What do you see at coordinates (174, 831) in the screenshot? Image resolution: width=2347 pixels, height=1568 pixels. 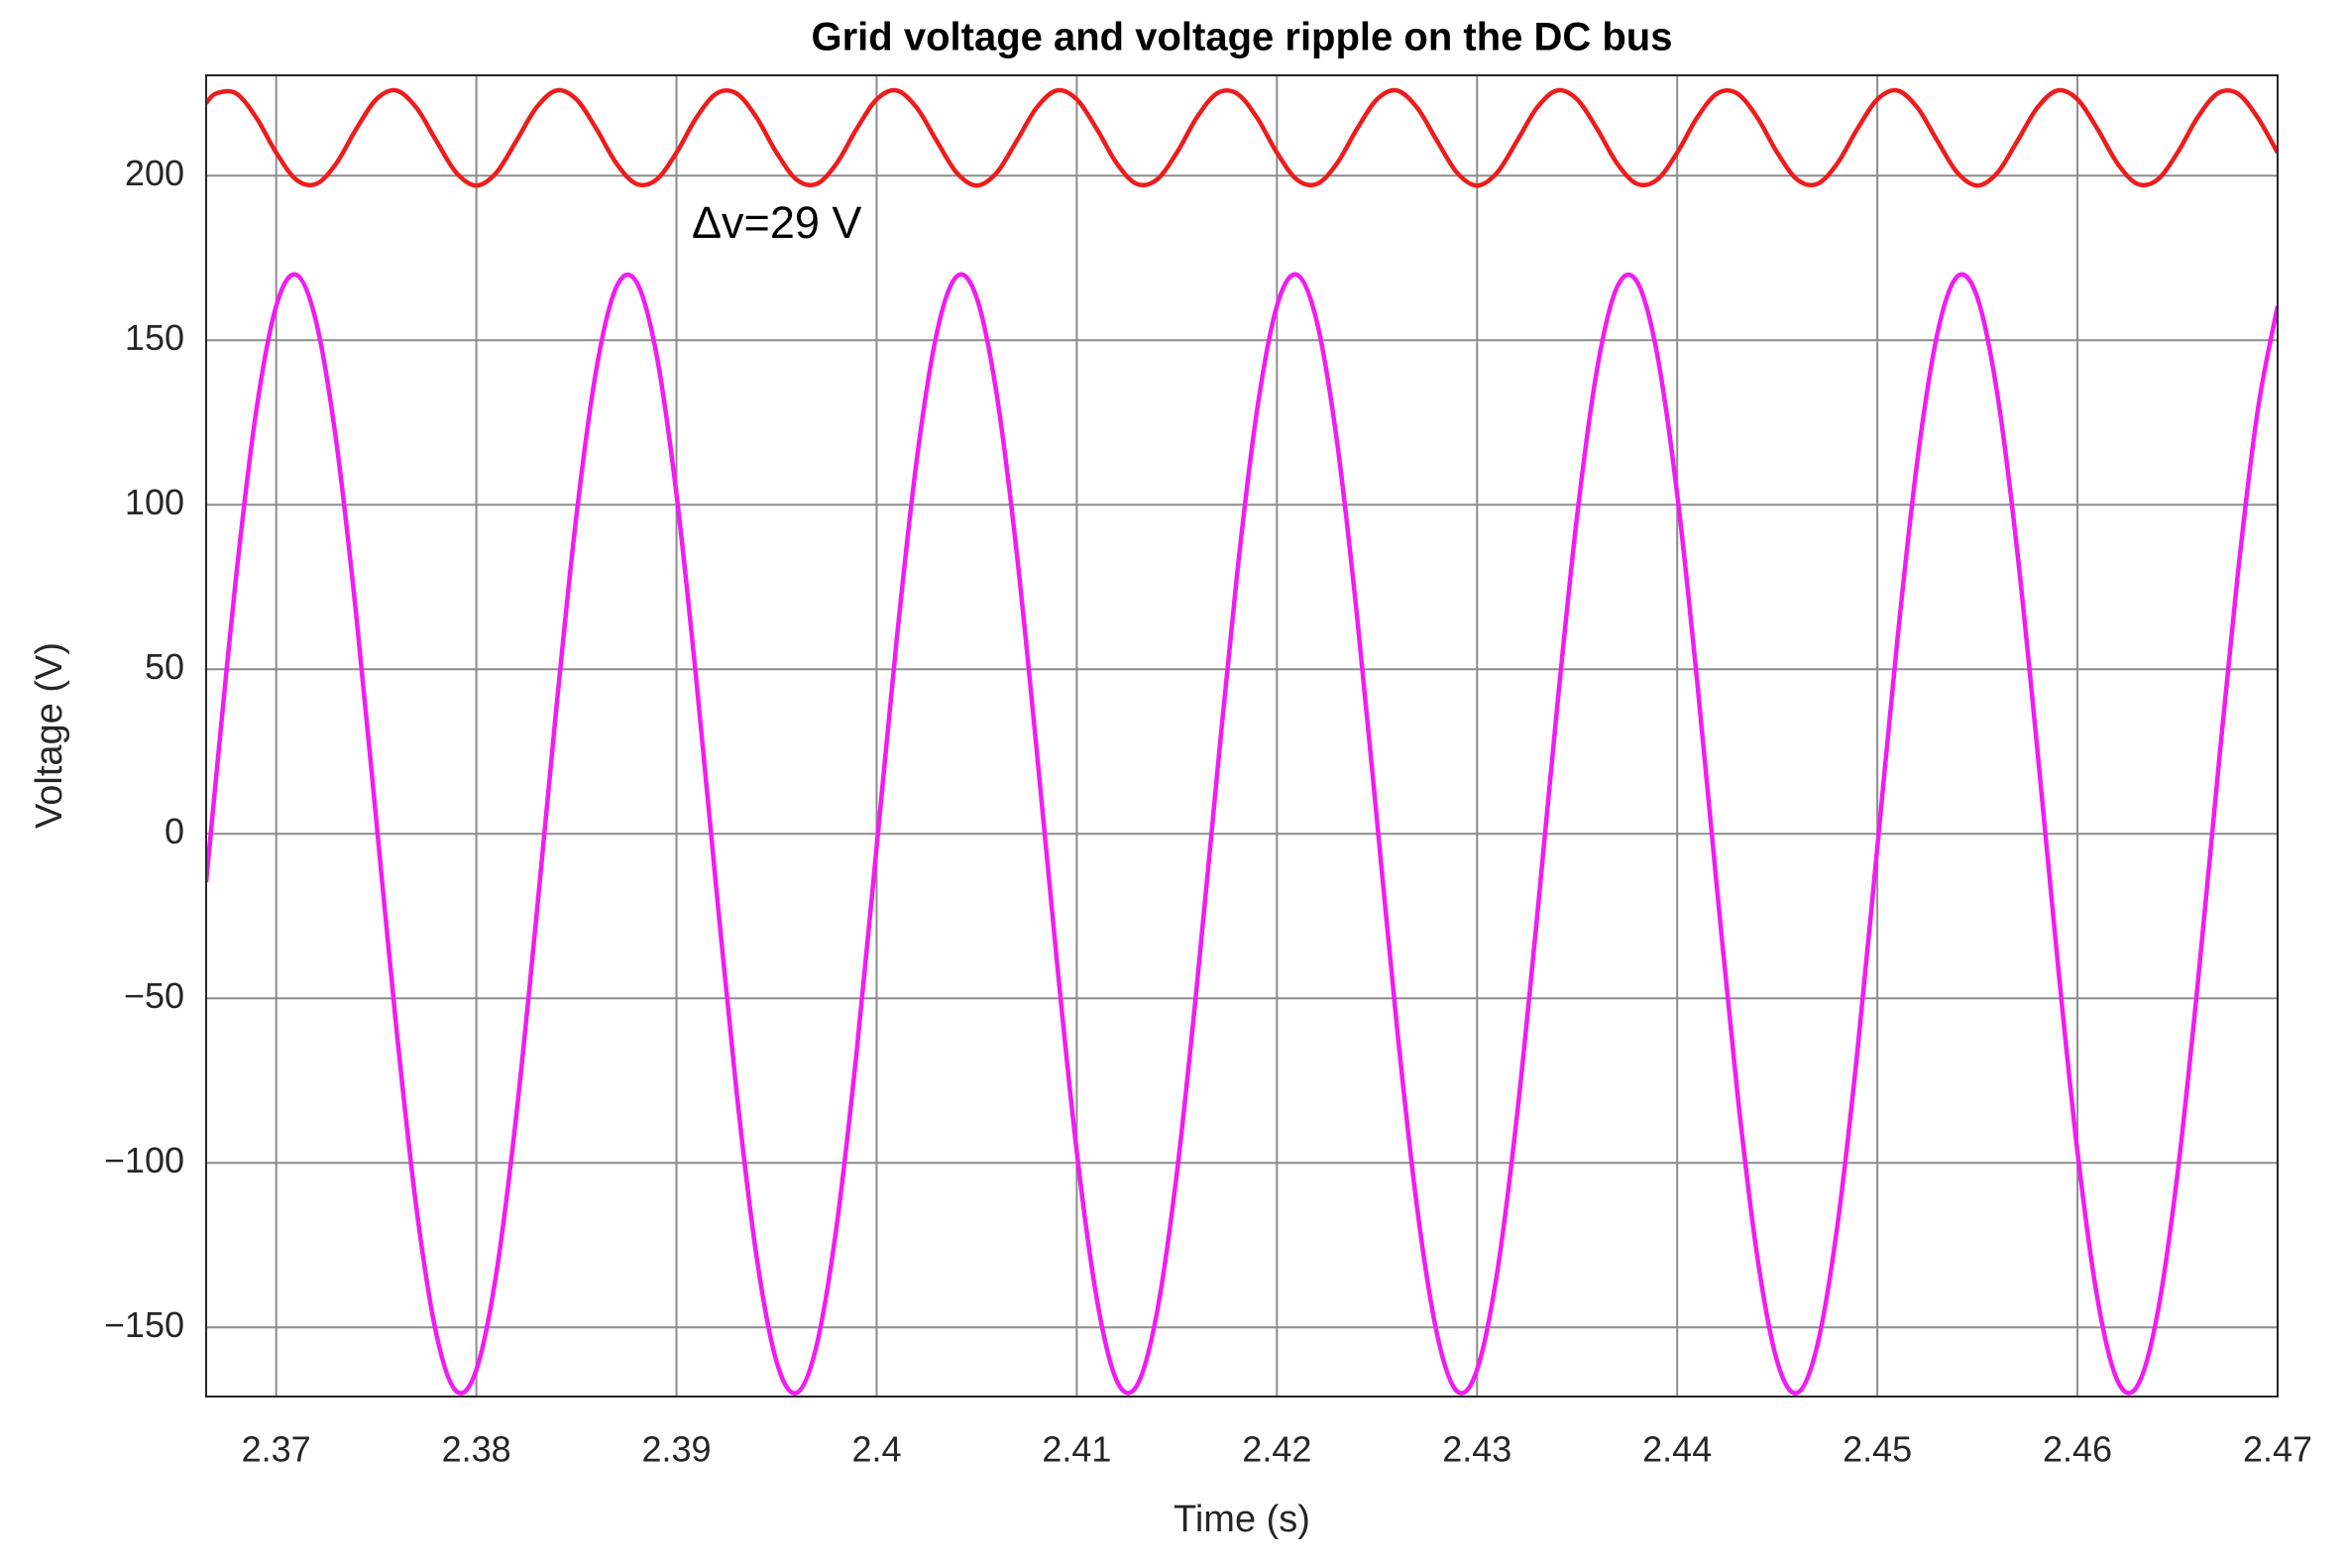 I see `y-tick-label: 0` at bounding box center [174, 831].